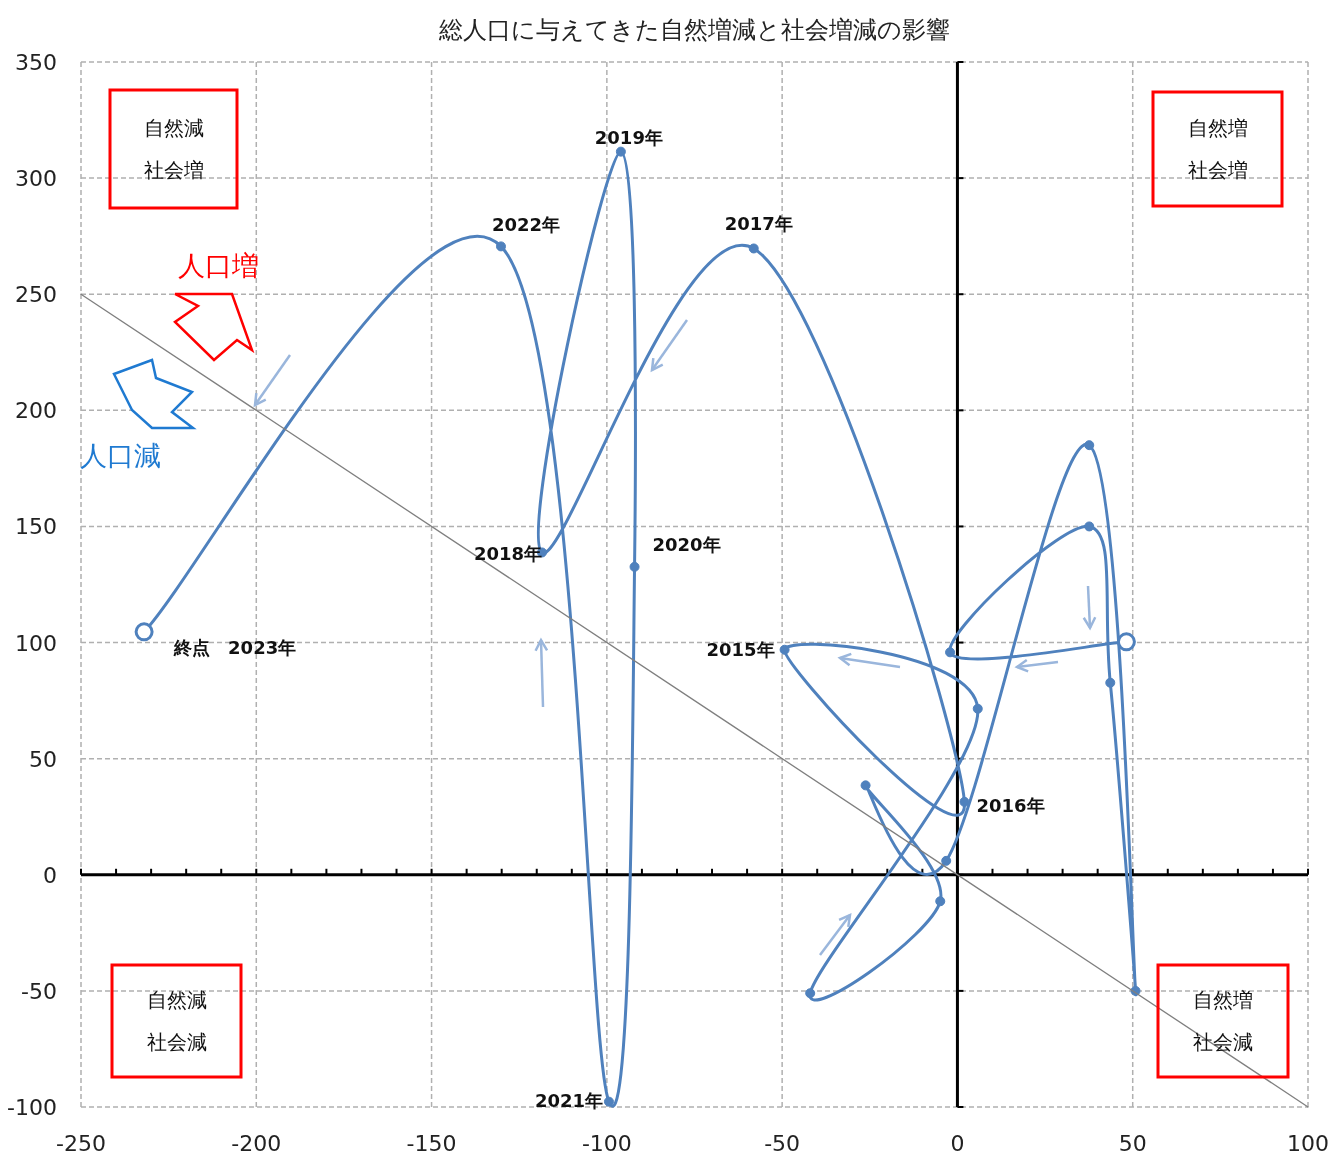 This screenshot has height=1153, width=1331. What do you see at coordinates (36, 179) in the screenshot?
I see `y-tick-label: 300` at bounding box center [36, 179].